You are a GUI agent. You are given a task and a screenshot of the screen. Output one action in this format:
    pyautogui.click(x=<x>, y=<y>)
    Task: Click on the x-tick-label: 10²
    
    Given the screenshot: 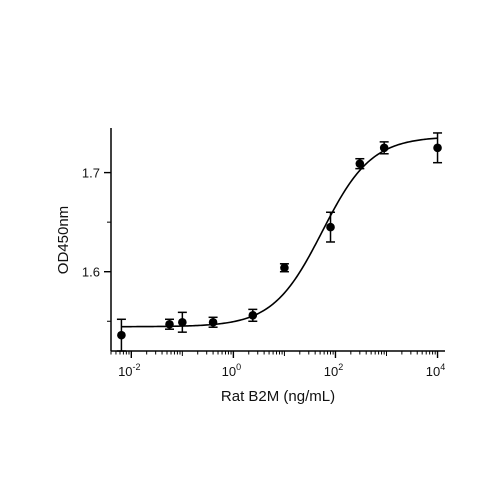 What is the action you would take?
    pyautogui.click(x=333, y=370)
    